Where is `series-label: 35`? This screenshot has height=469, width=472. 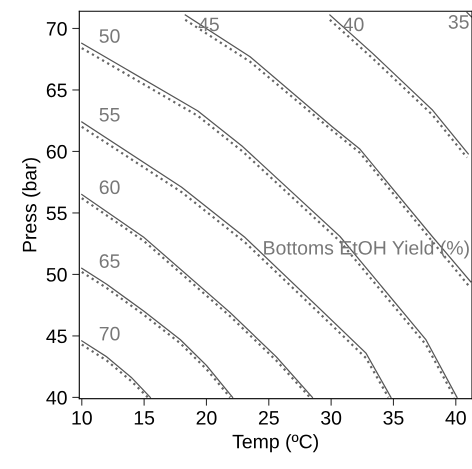
series-label: 35 is located at coordinates (458, 22).